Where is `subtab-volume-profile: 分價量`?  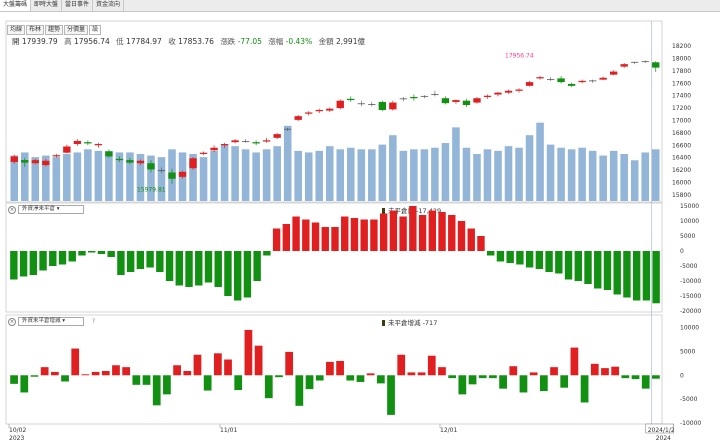
subtab-volume-profile: 分價量 is located at coordinates (76, 30).